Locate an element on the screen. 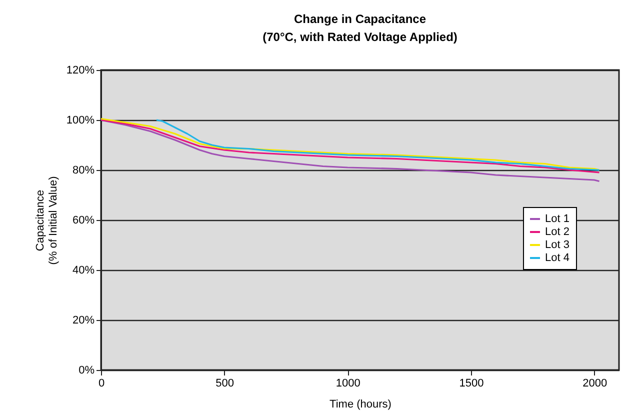  legend-label: Lot 1 is located at coordinates (557, 219).